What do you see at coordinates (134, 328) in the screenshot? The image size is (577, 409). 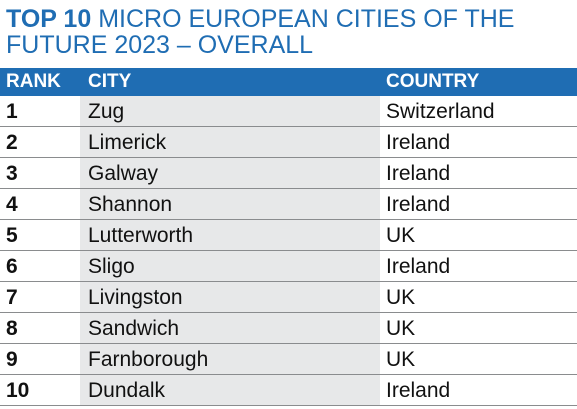 I see `city-name: Sandwich` at bounding box center [134, 328].